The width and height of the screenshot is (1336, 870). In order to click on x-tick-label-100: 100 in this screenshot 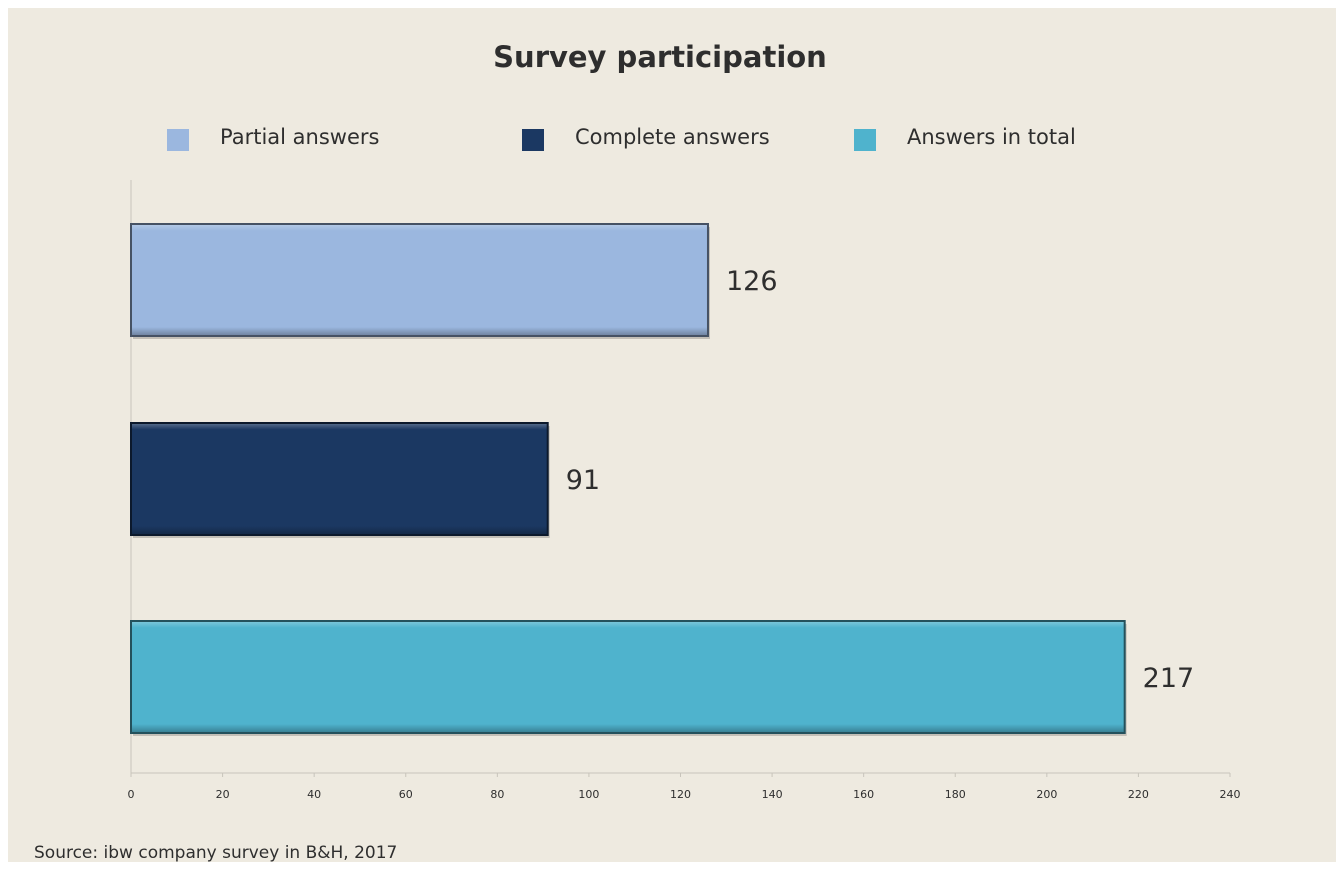, I will do `click(588, 794)`.